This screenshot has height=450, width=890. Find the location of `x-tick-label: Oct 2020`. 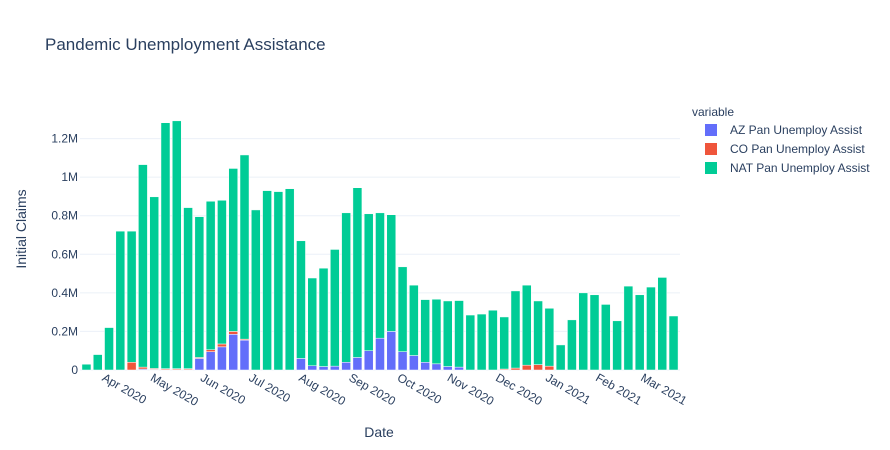

x-tick-label: Oct 2020 is located at coordinates (419, 388).